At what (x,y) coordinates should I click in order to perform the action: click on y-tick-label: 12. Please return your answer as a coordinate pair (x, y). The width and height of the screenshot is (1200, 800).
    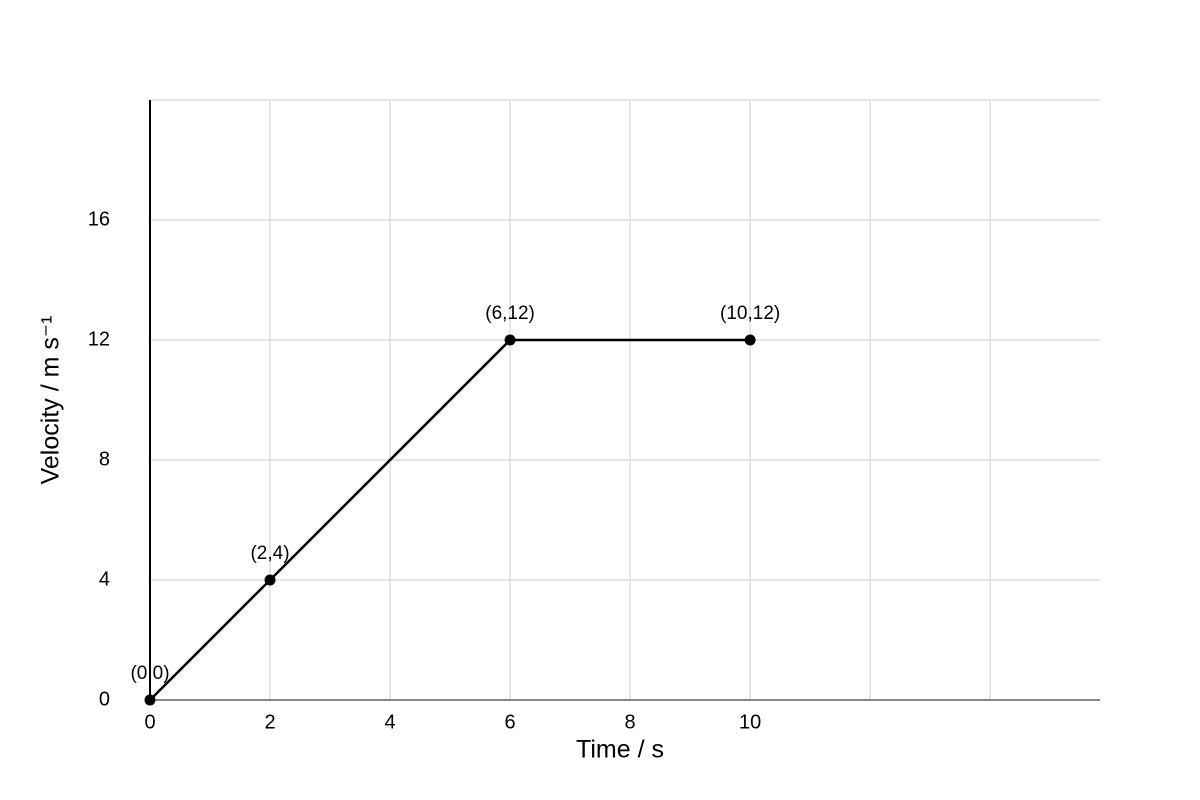
    Looking at the image, I should click on (99, 339).